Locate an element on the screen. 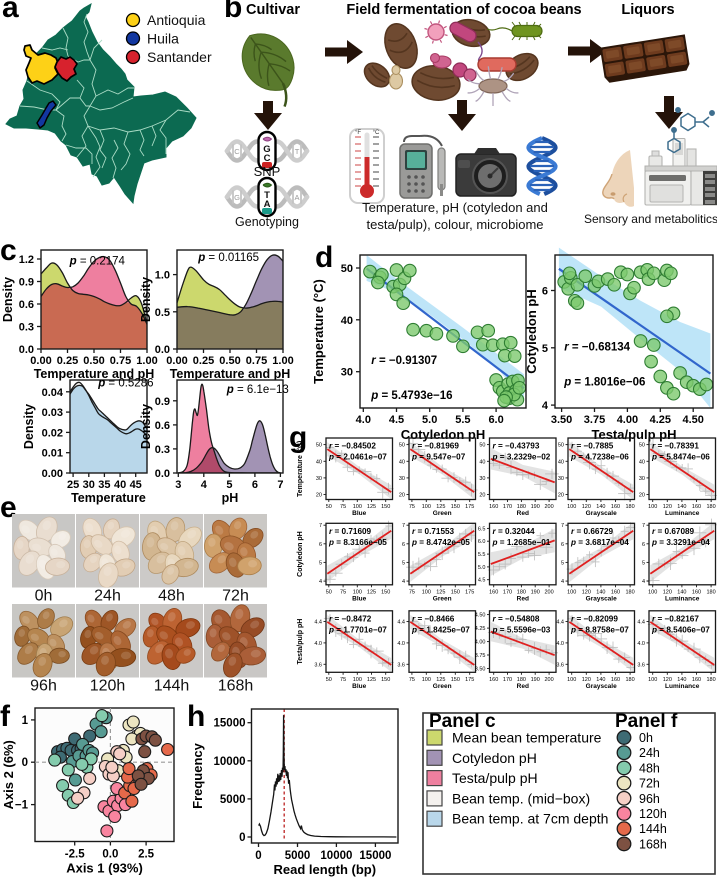 This screenshot has height=877, width=717. svg-text: r = 0.71553 is located at coordinates (433, 531).